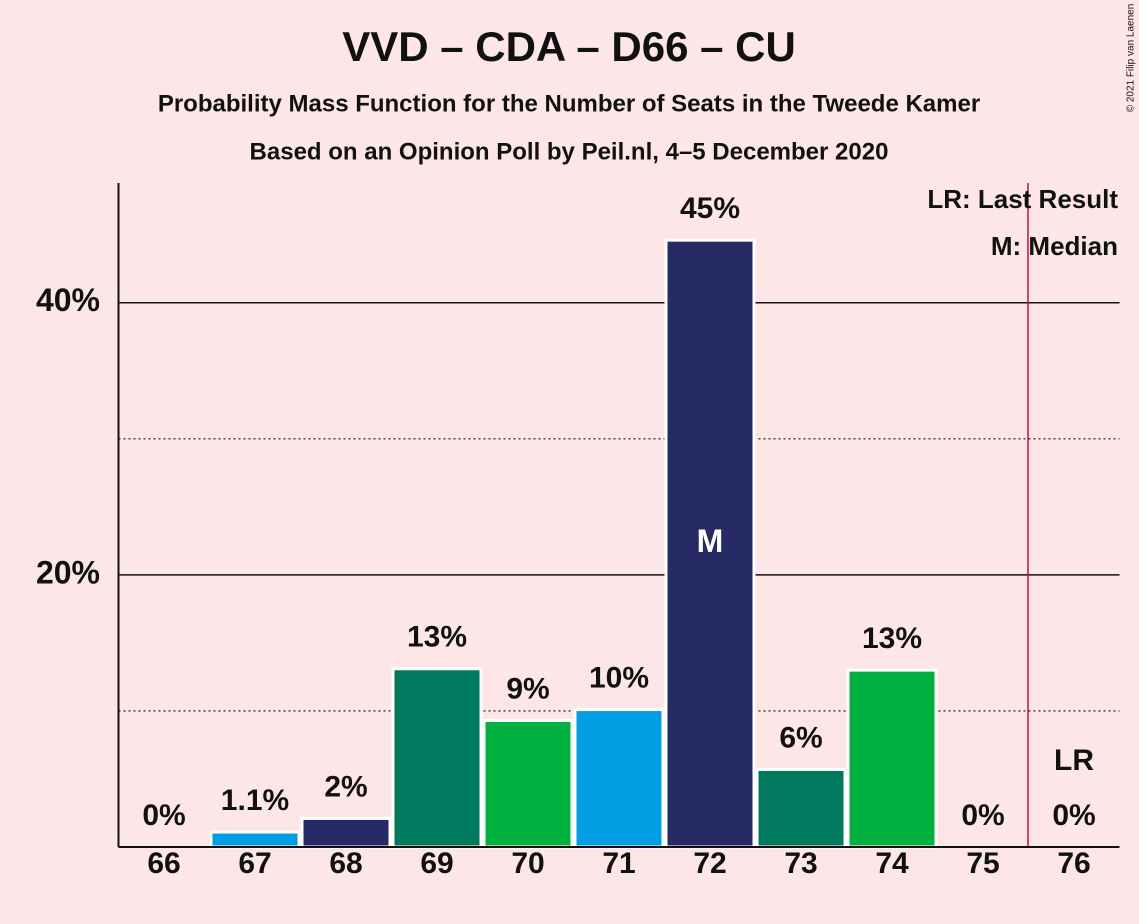  Describe the element at coordinates (1022, 199) in the screenshot. I see `legend-entry: LR: Last Result` at that location.